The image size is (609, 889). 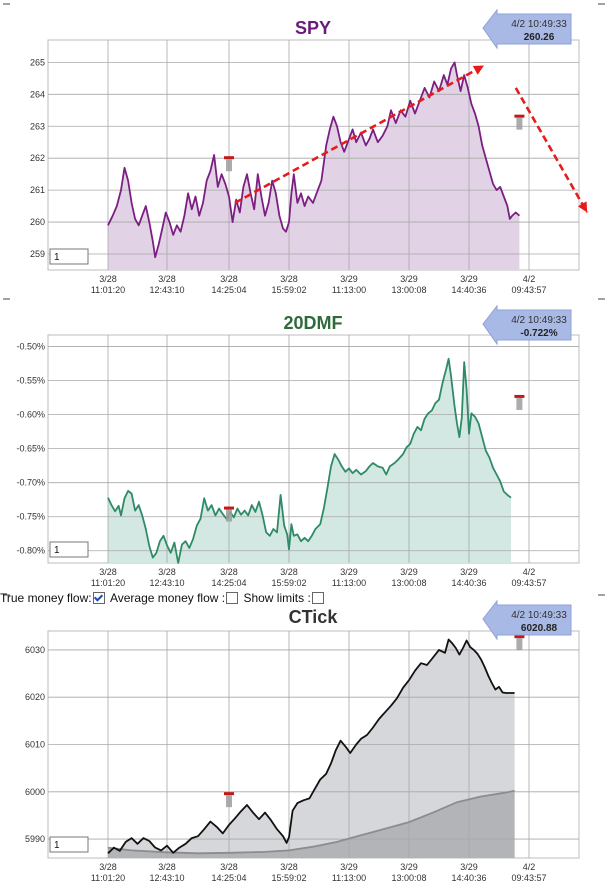 I want to click on y-tick-label: 5990, so click(x=35, y=839).